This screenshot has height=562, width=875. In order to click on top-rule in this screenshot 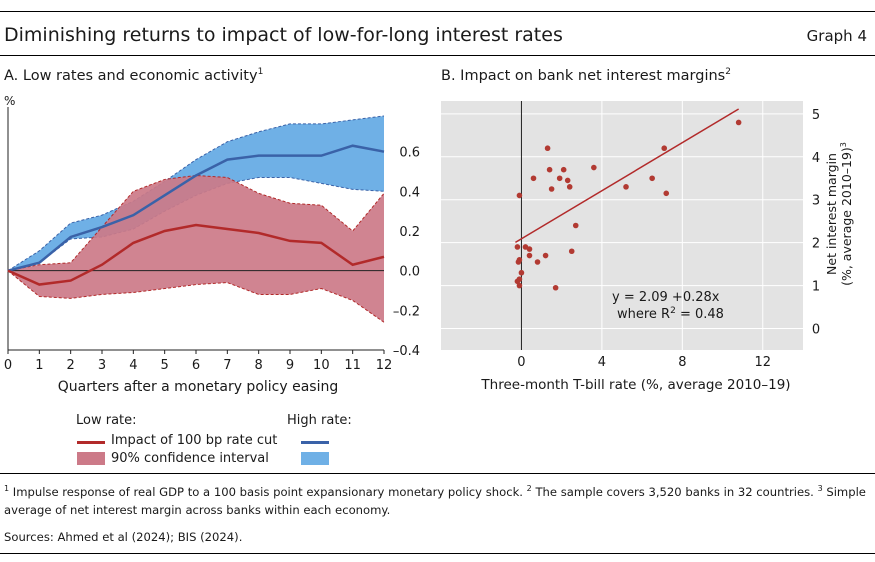, I will do `click(437, 11)`.